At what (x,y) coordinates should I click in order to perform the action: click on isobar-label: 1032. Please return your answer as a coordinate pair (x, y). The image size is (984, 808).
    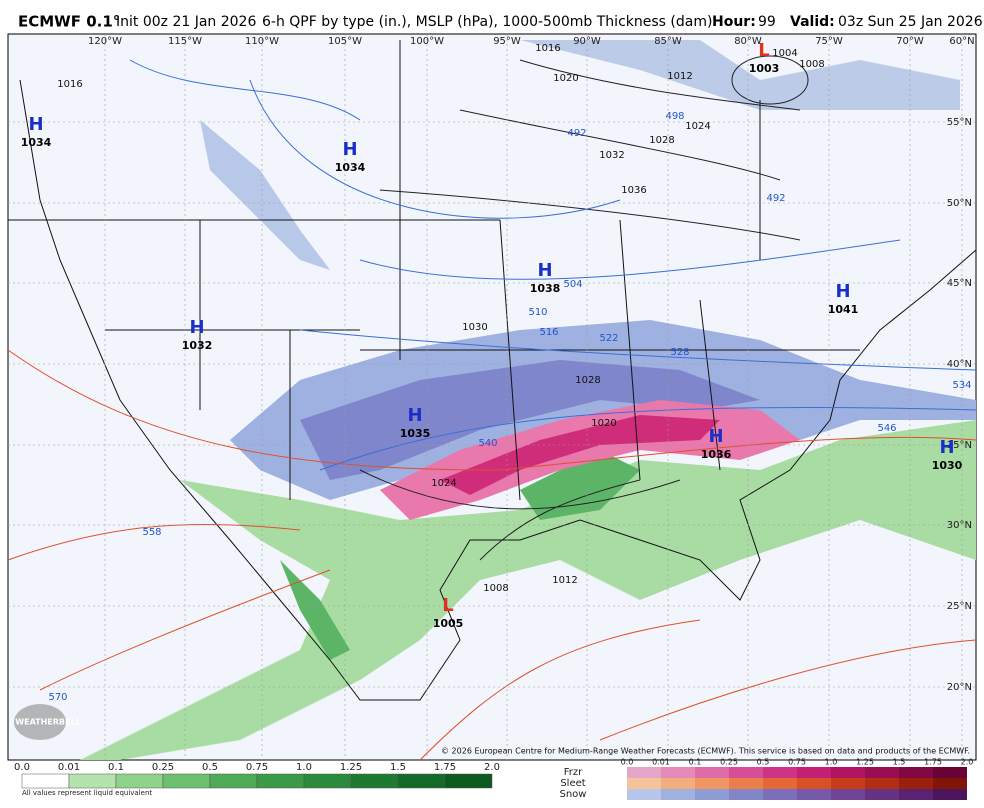
    Looking at the image, I should click on (611, 155).